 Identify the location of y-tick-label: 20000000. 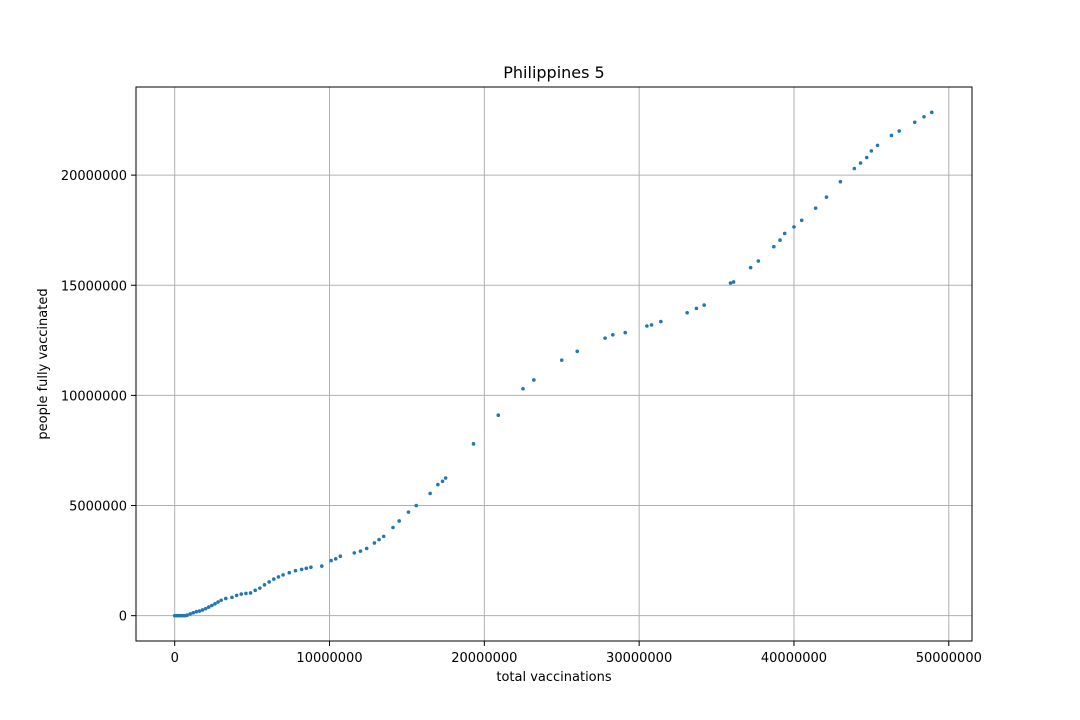
(94, 176).